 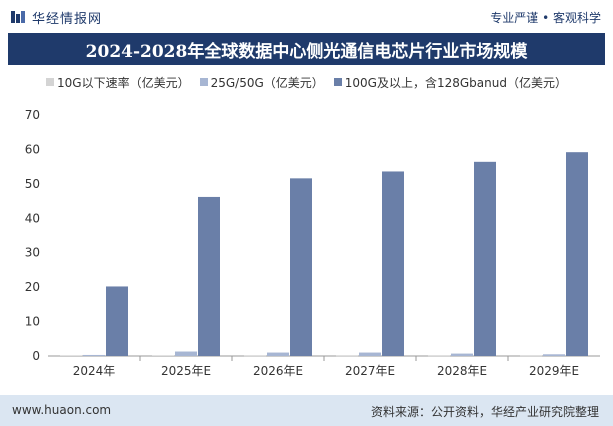 What do you see at coordinates (545, 18) in the screenshot?
I see `brand-slogan: 专业严谨 • 客观科学` at bounding box center [545, 18].